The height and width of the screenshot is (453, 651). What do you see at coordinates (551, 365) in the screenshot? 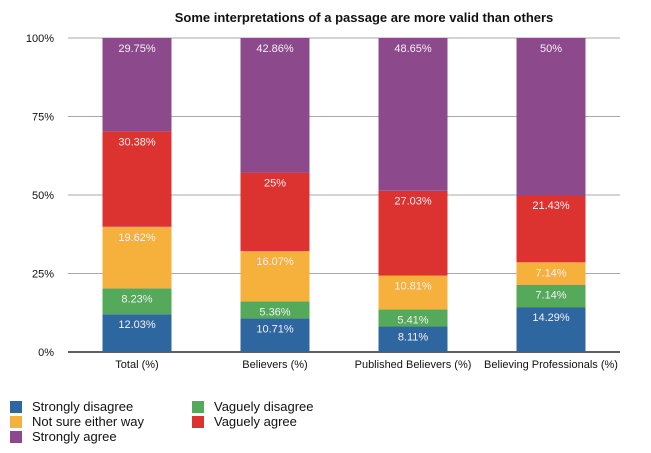
I see `x-tick-label: Believing Professionals (%)` at bounding box center [551, 365].